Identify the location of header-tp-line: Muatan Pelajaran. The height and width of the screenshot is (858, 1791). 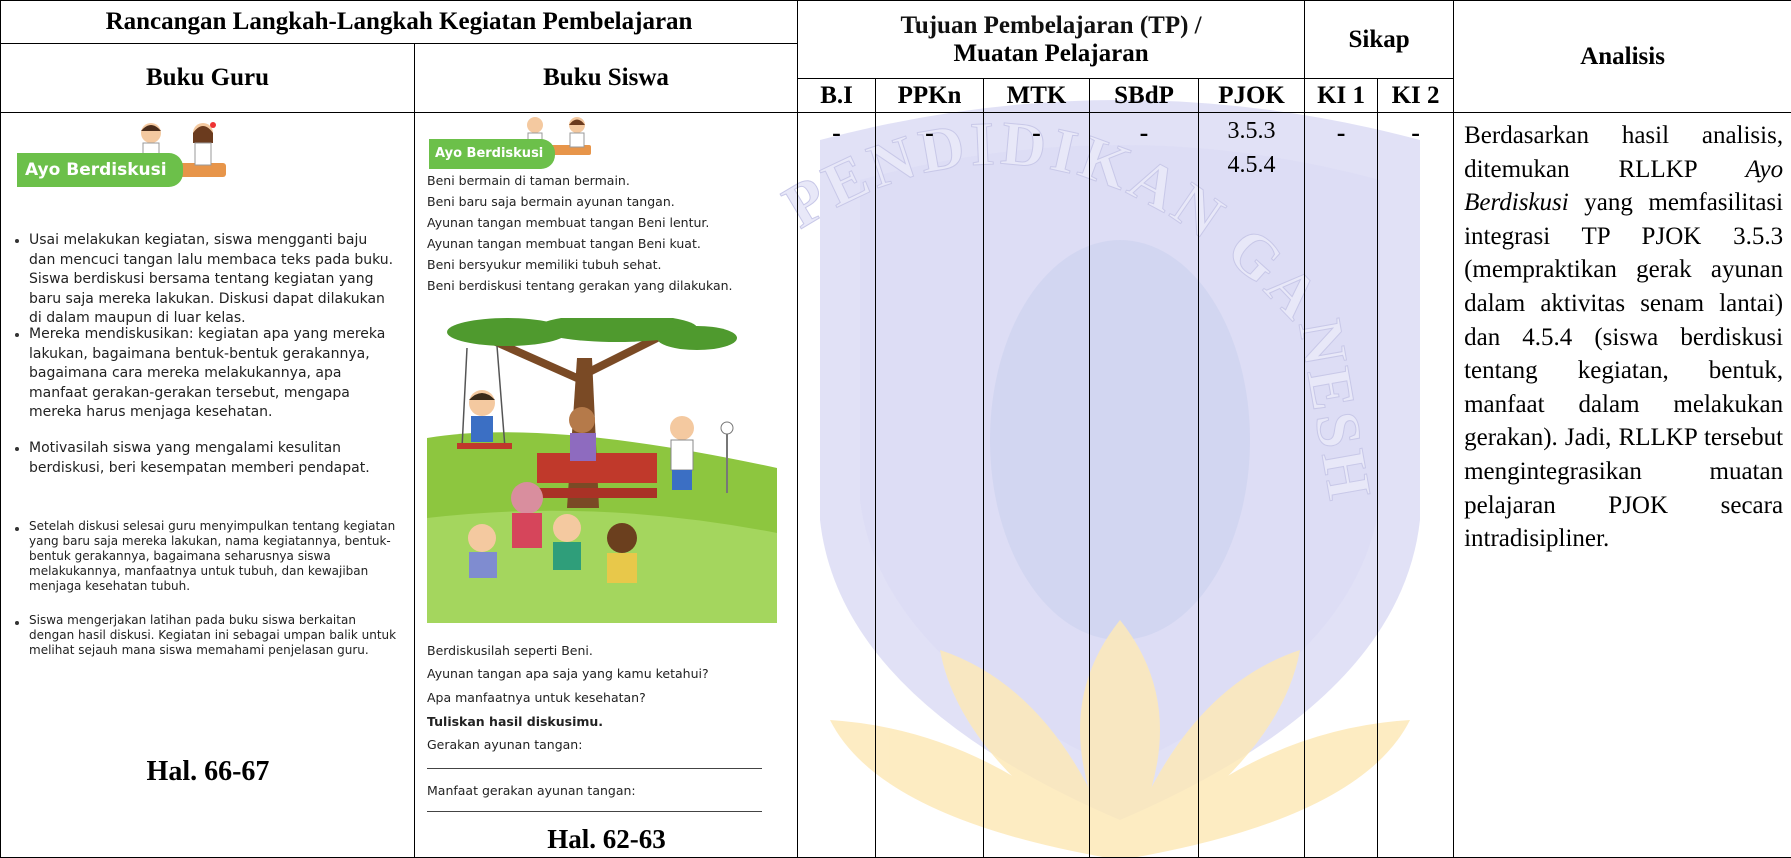
(1051, 53).